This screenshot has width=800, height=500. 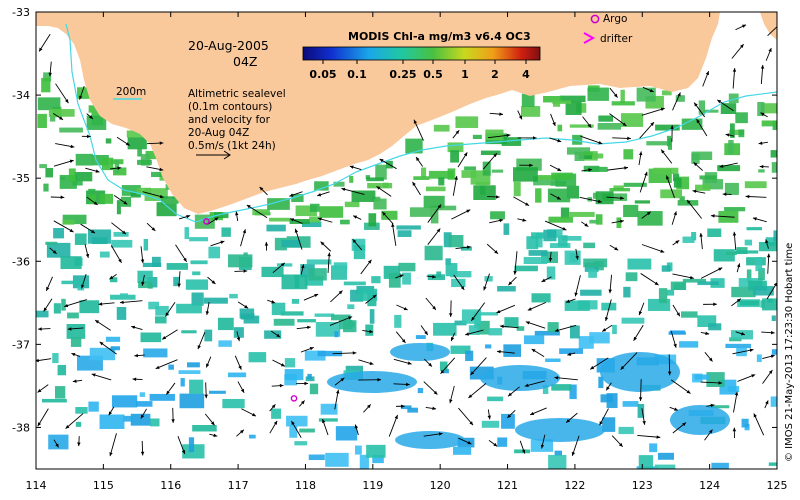 I want to click on colorbar-tick-label: 0.25, so click(x=402, y=74).